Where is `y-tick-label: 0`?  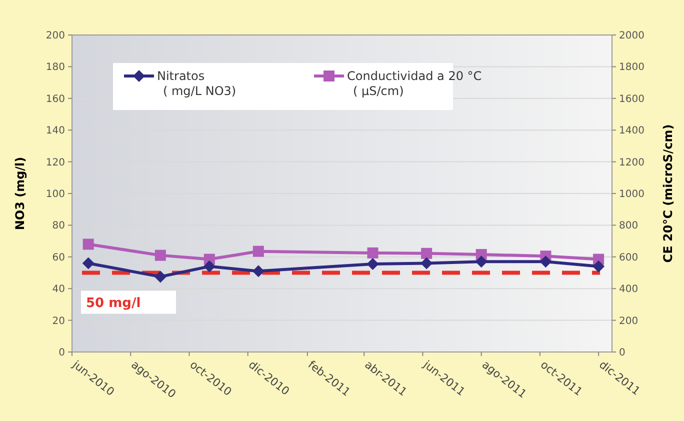
y-tick-label: 0 is located at coordinates (61, 353).